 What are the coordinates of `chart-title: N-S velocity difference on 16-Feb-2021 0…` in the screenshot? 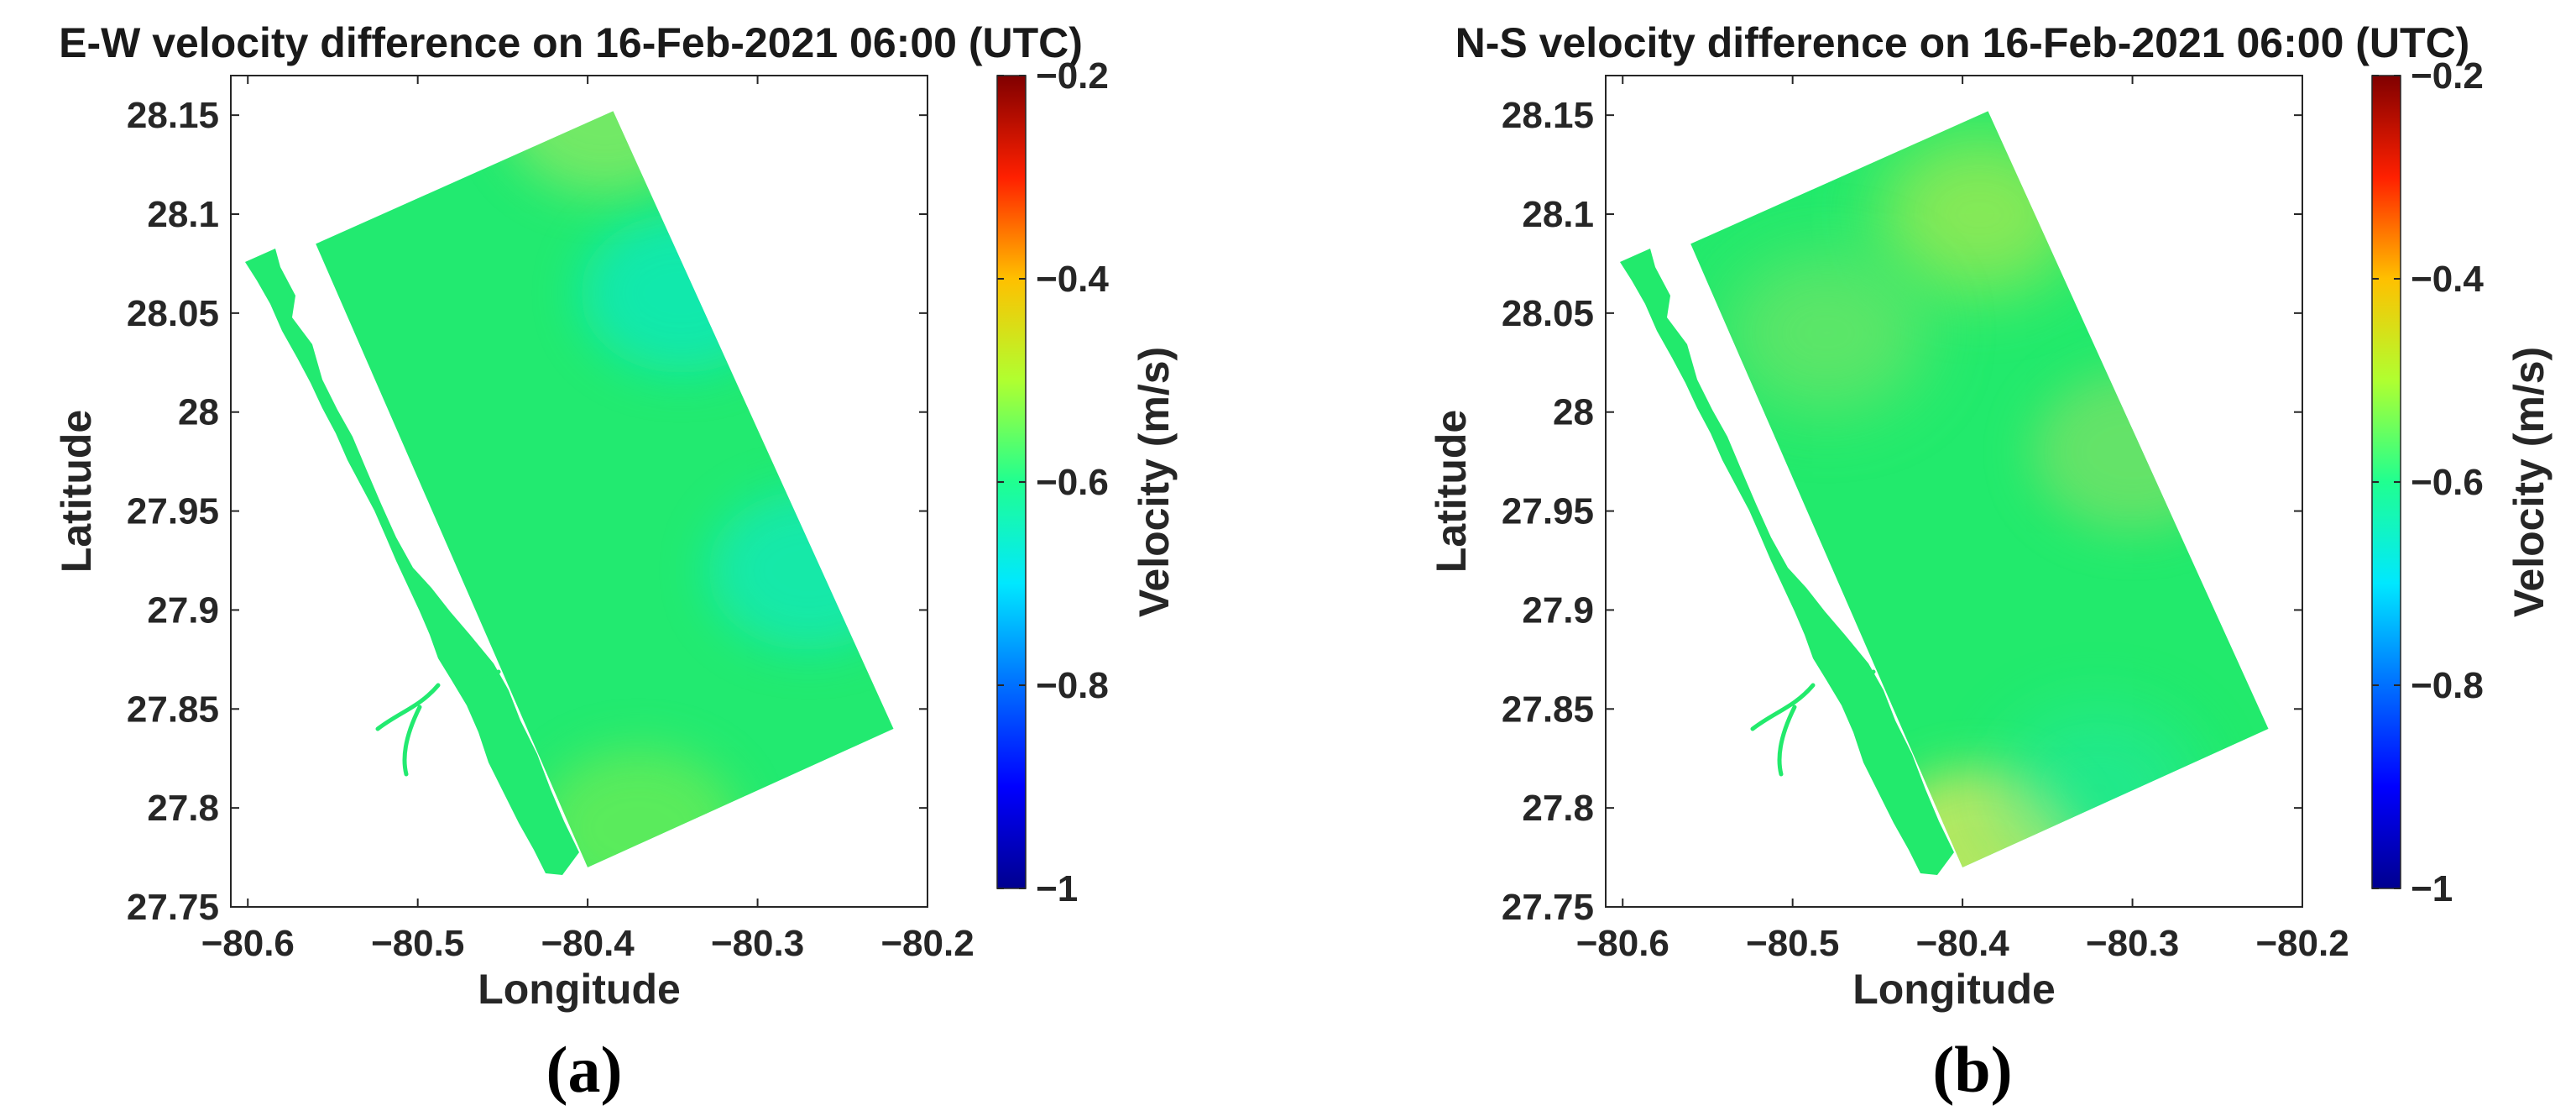 It's located at (1962, 43).